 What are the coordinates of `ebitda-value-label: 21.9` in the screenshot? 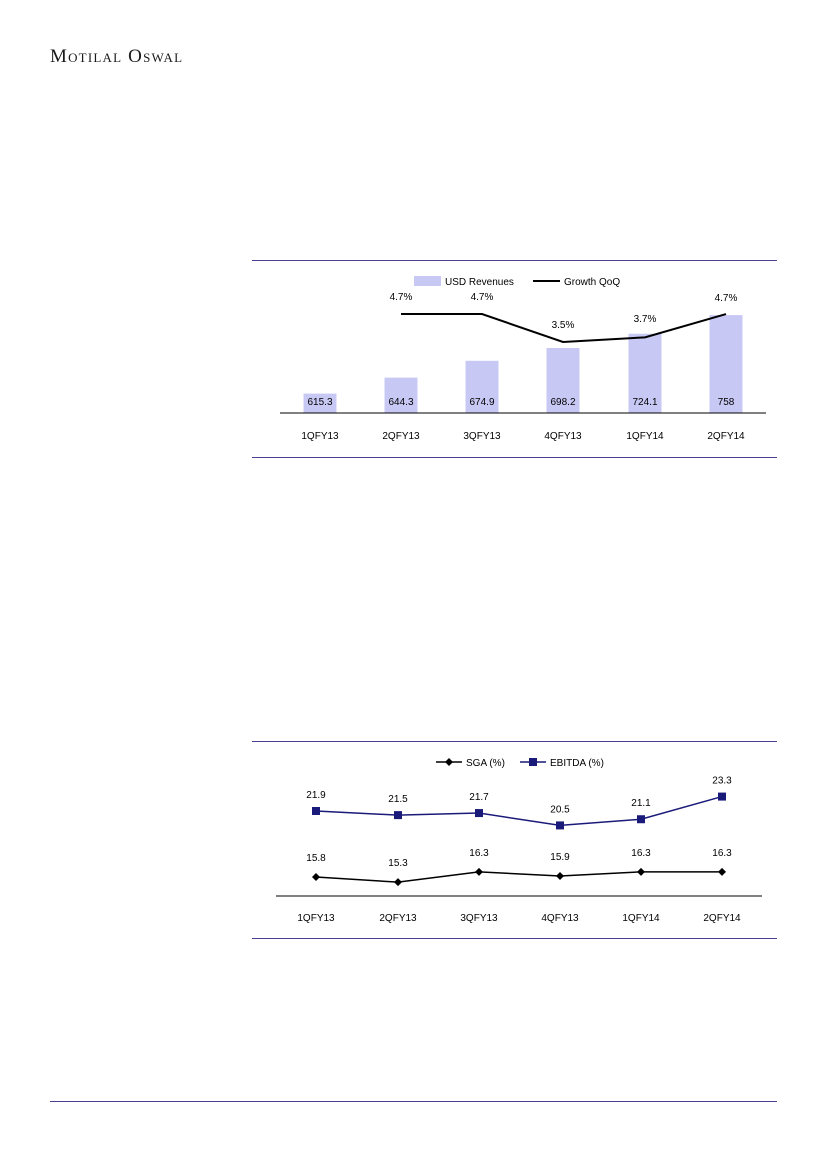 It's located at (316, 795).